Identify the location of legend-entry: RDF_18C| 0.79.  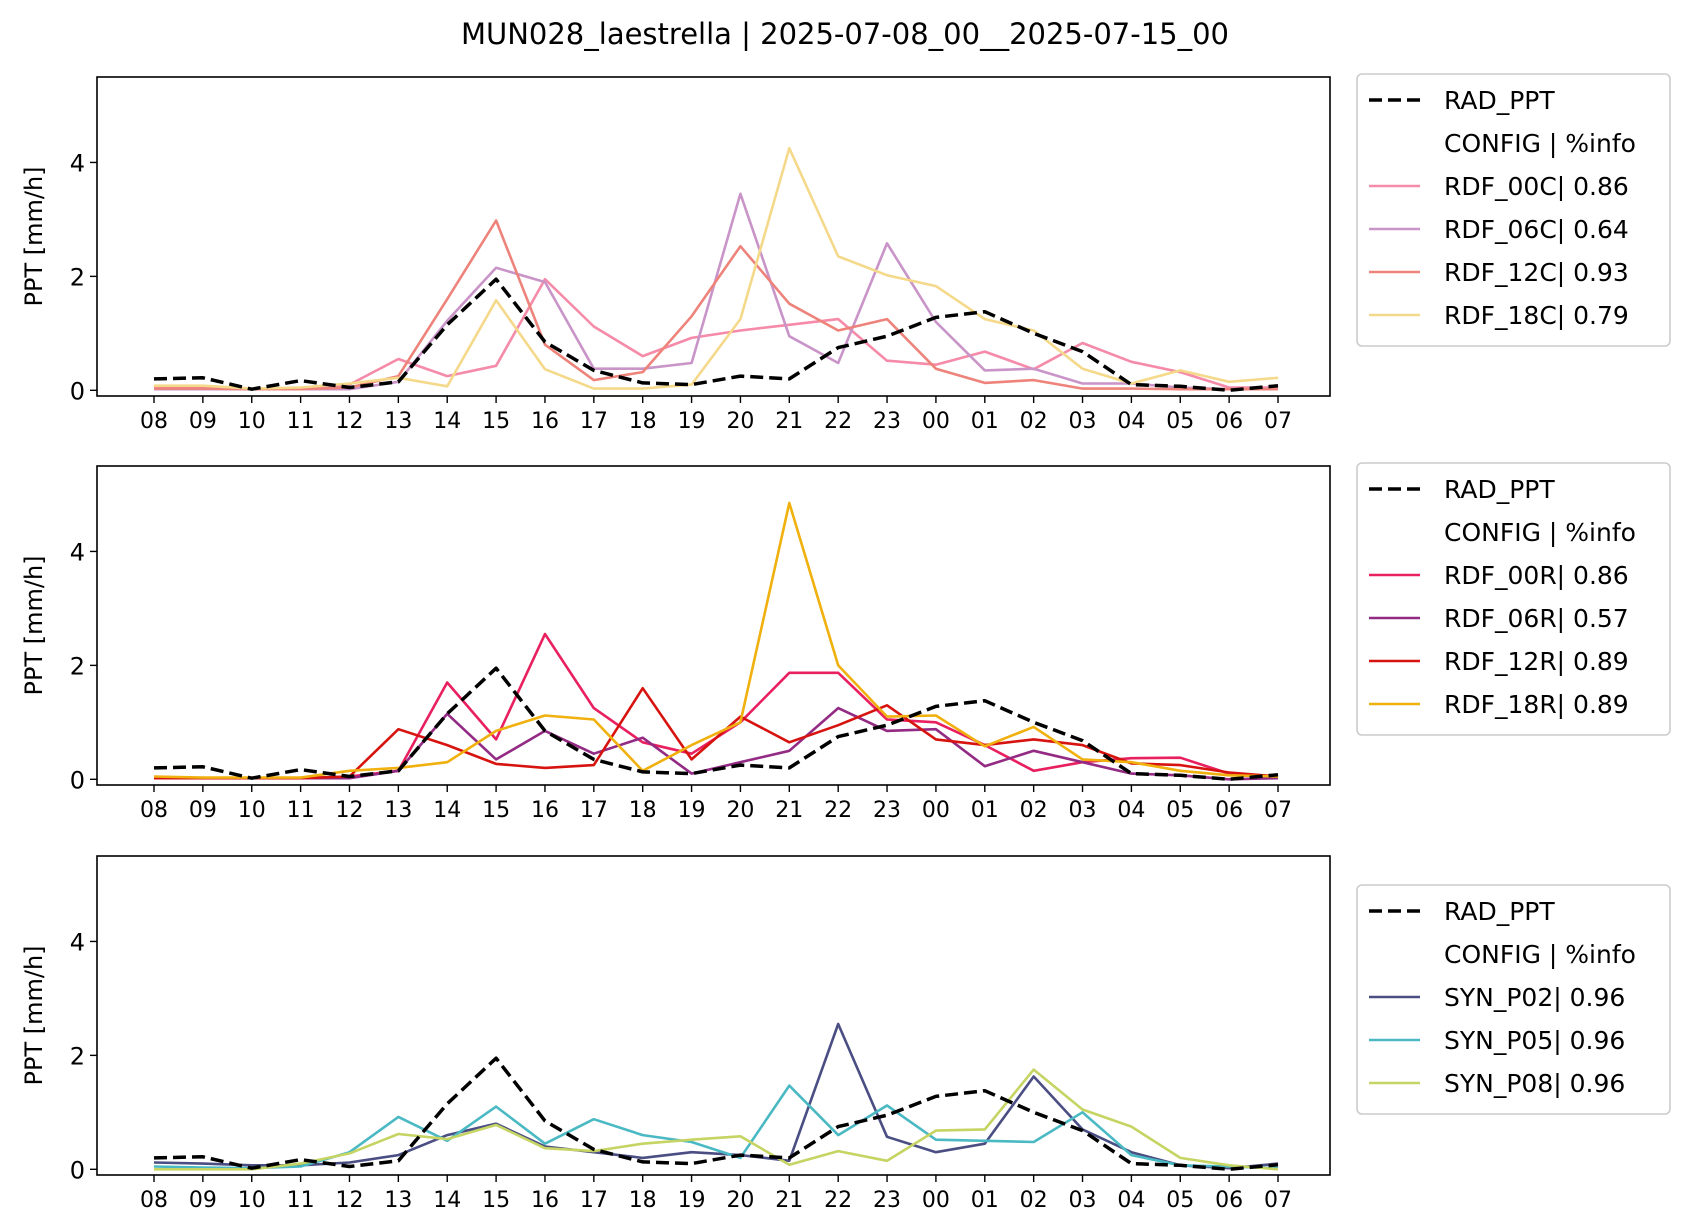
(1536, 315).